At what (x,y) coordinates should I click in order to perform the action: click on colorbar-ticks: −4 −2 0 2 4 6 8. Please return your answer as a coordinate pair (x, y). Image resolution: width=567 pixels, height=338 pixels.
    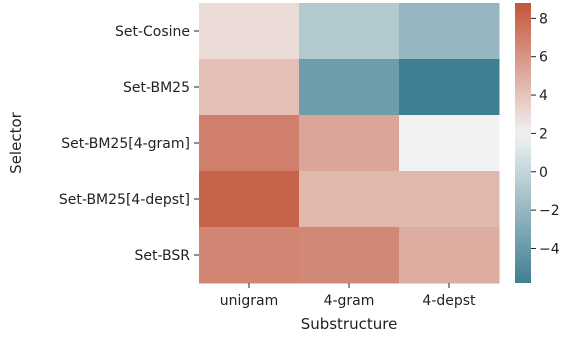
    Looking at the image, I should click on (545, 134).